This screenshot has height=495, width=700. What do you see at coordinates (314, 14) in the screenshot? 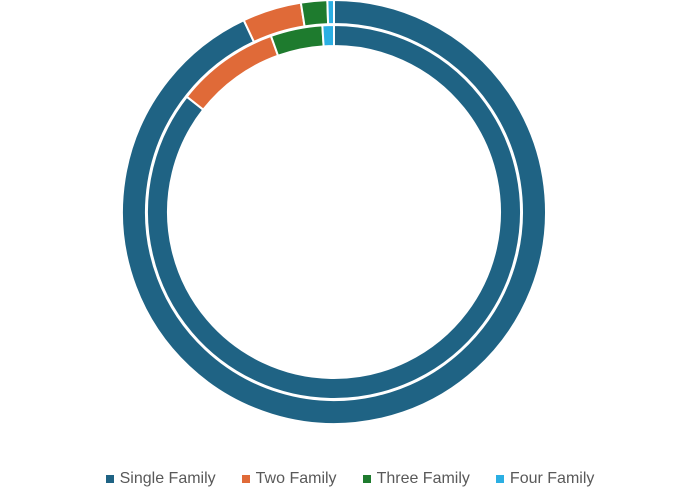
I see `outer-ring-slice-three-family` at bounding box center [314, 14].